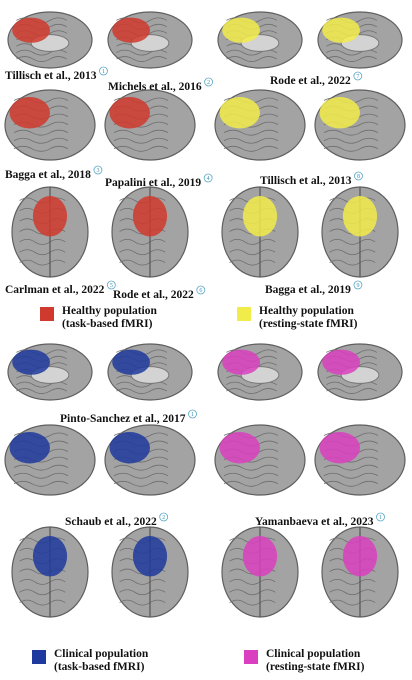 This screenshot has width=412, height=680. Describe the element at coordinates (97, 171) in the screenshot. I see `badge: 3` at that location.